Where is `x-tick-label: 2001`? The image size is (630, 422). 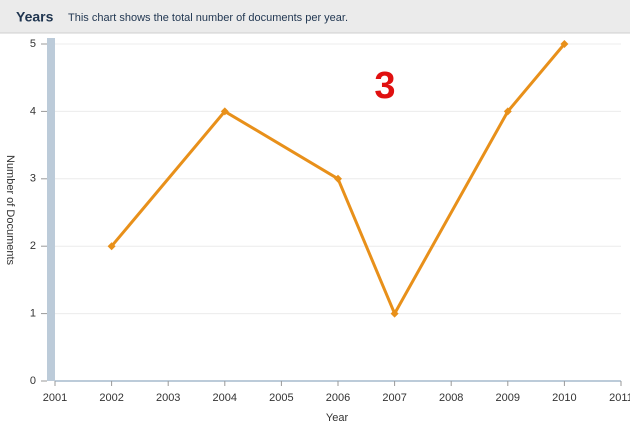 x-tick-label: 2001 is located at coordinates (55, 398).